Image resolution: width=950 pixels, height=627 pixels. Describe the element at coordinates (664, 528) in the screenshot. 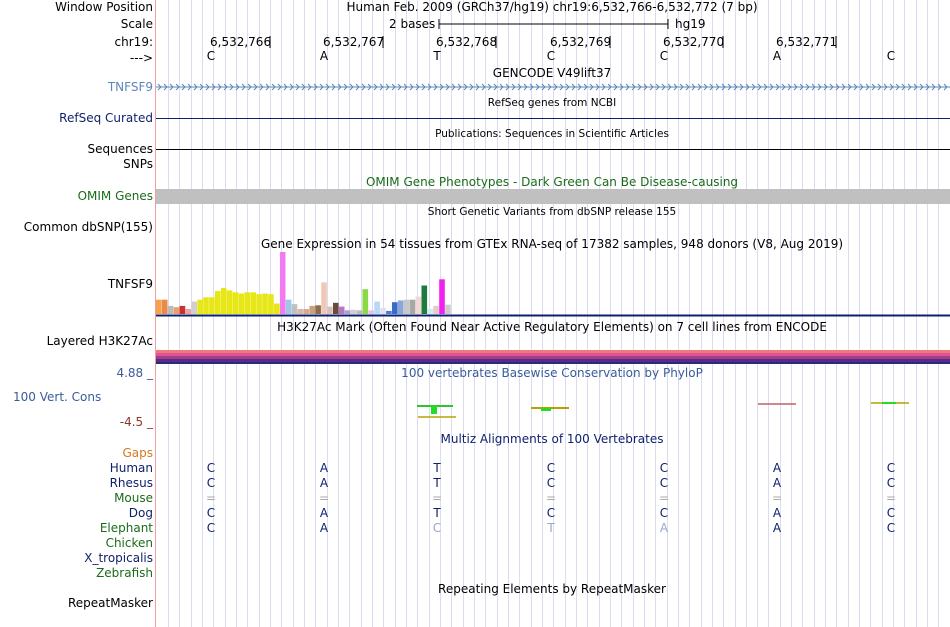

I see `aligned-base: A` at that location.